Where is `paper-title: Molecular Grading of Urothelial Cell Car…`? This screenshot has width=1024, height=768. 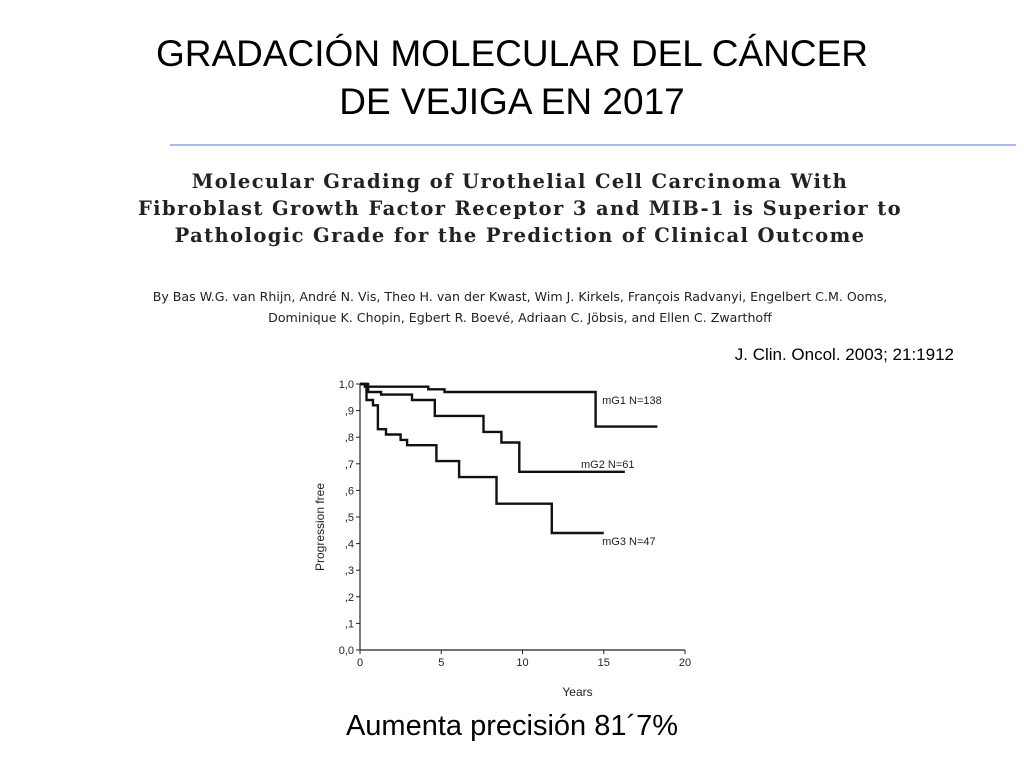
paper-title: Molecular Grading of Urothelial Cell Car… is located at coordinates (520, 208).